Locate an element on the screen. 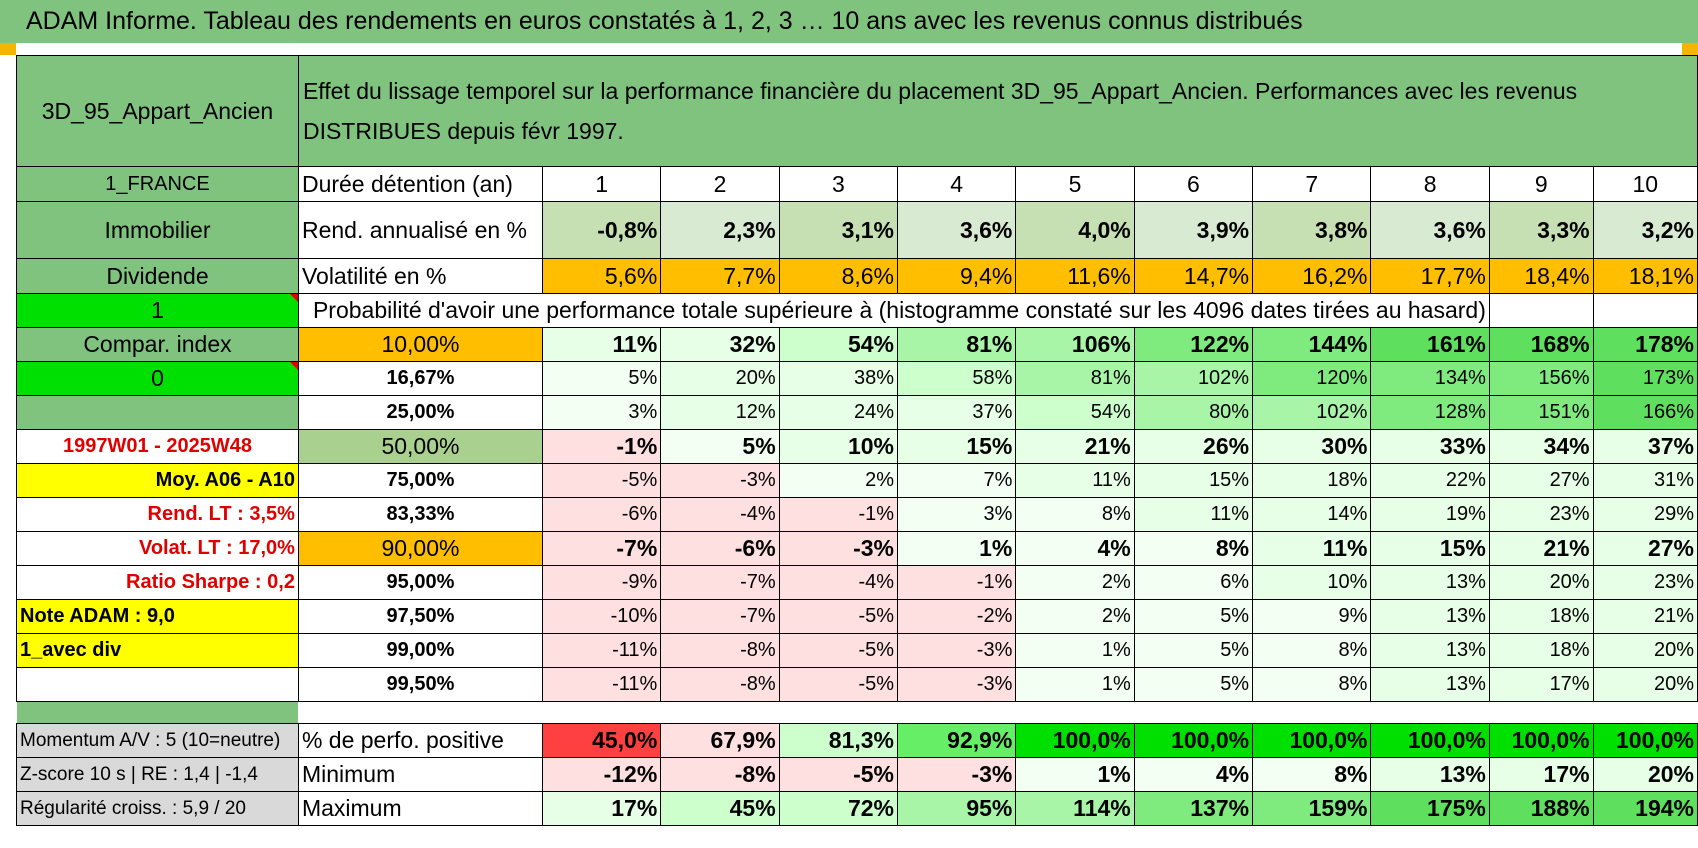  percentile-value-cell: 134% is located at coordinates (1430, 378).